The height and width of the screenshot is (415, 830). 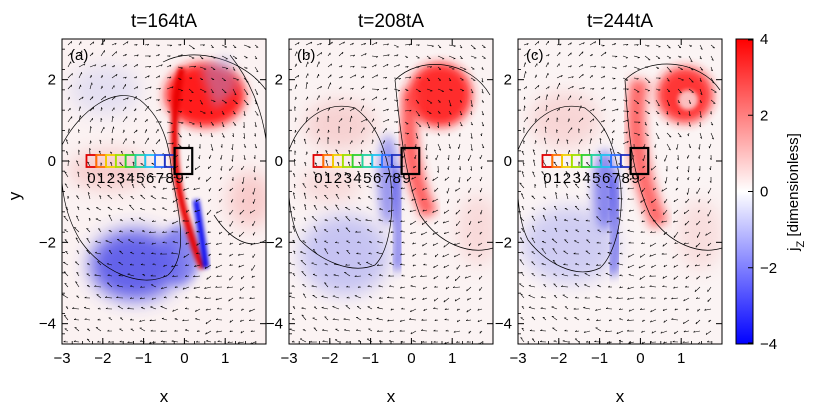 I want to click on y-tick-label: 2, so click(x=279, y=80).